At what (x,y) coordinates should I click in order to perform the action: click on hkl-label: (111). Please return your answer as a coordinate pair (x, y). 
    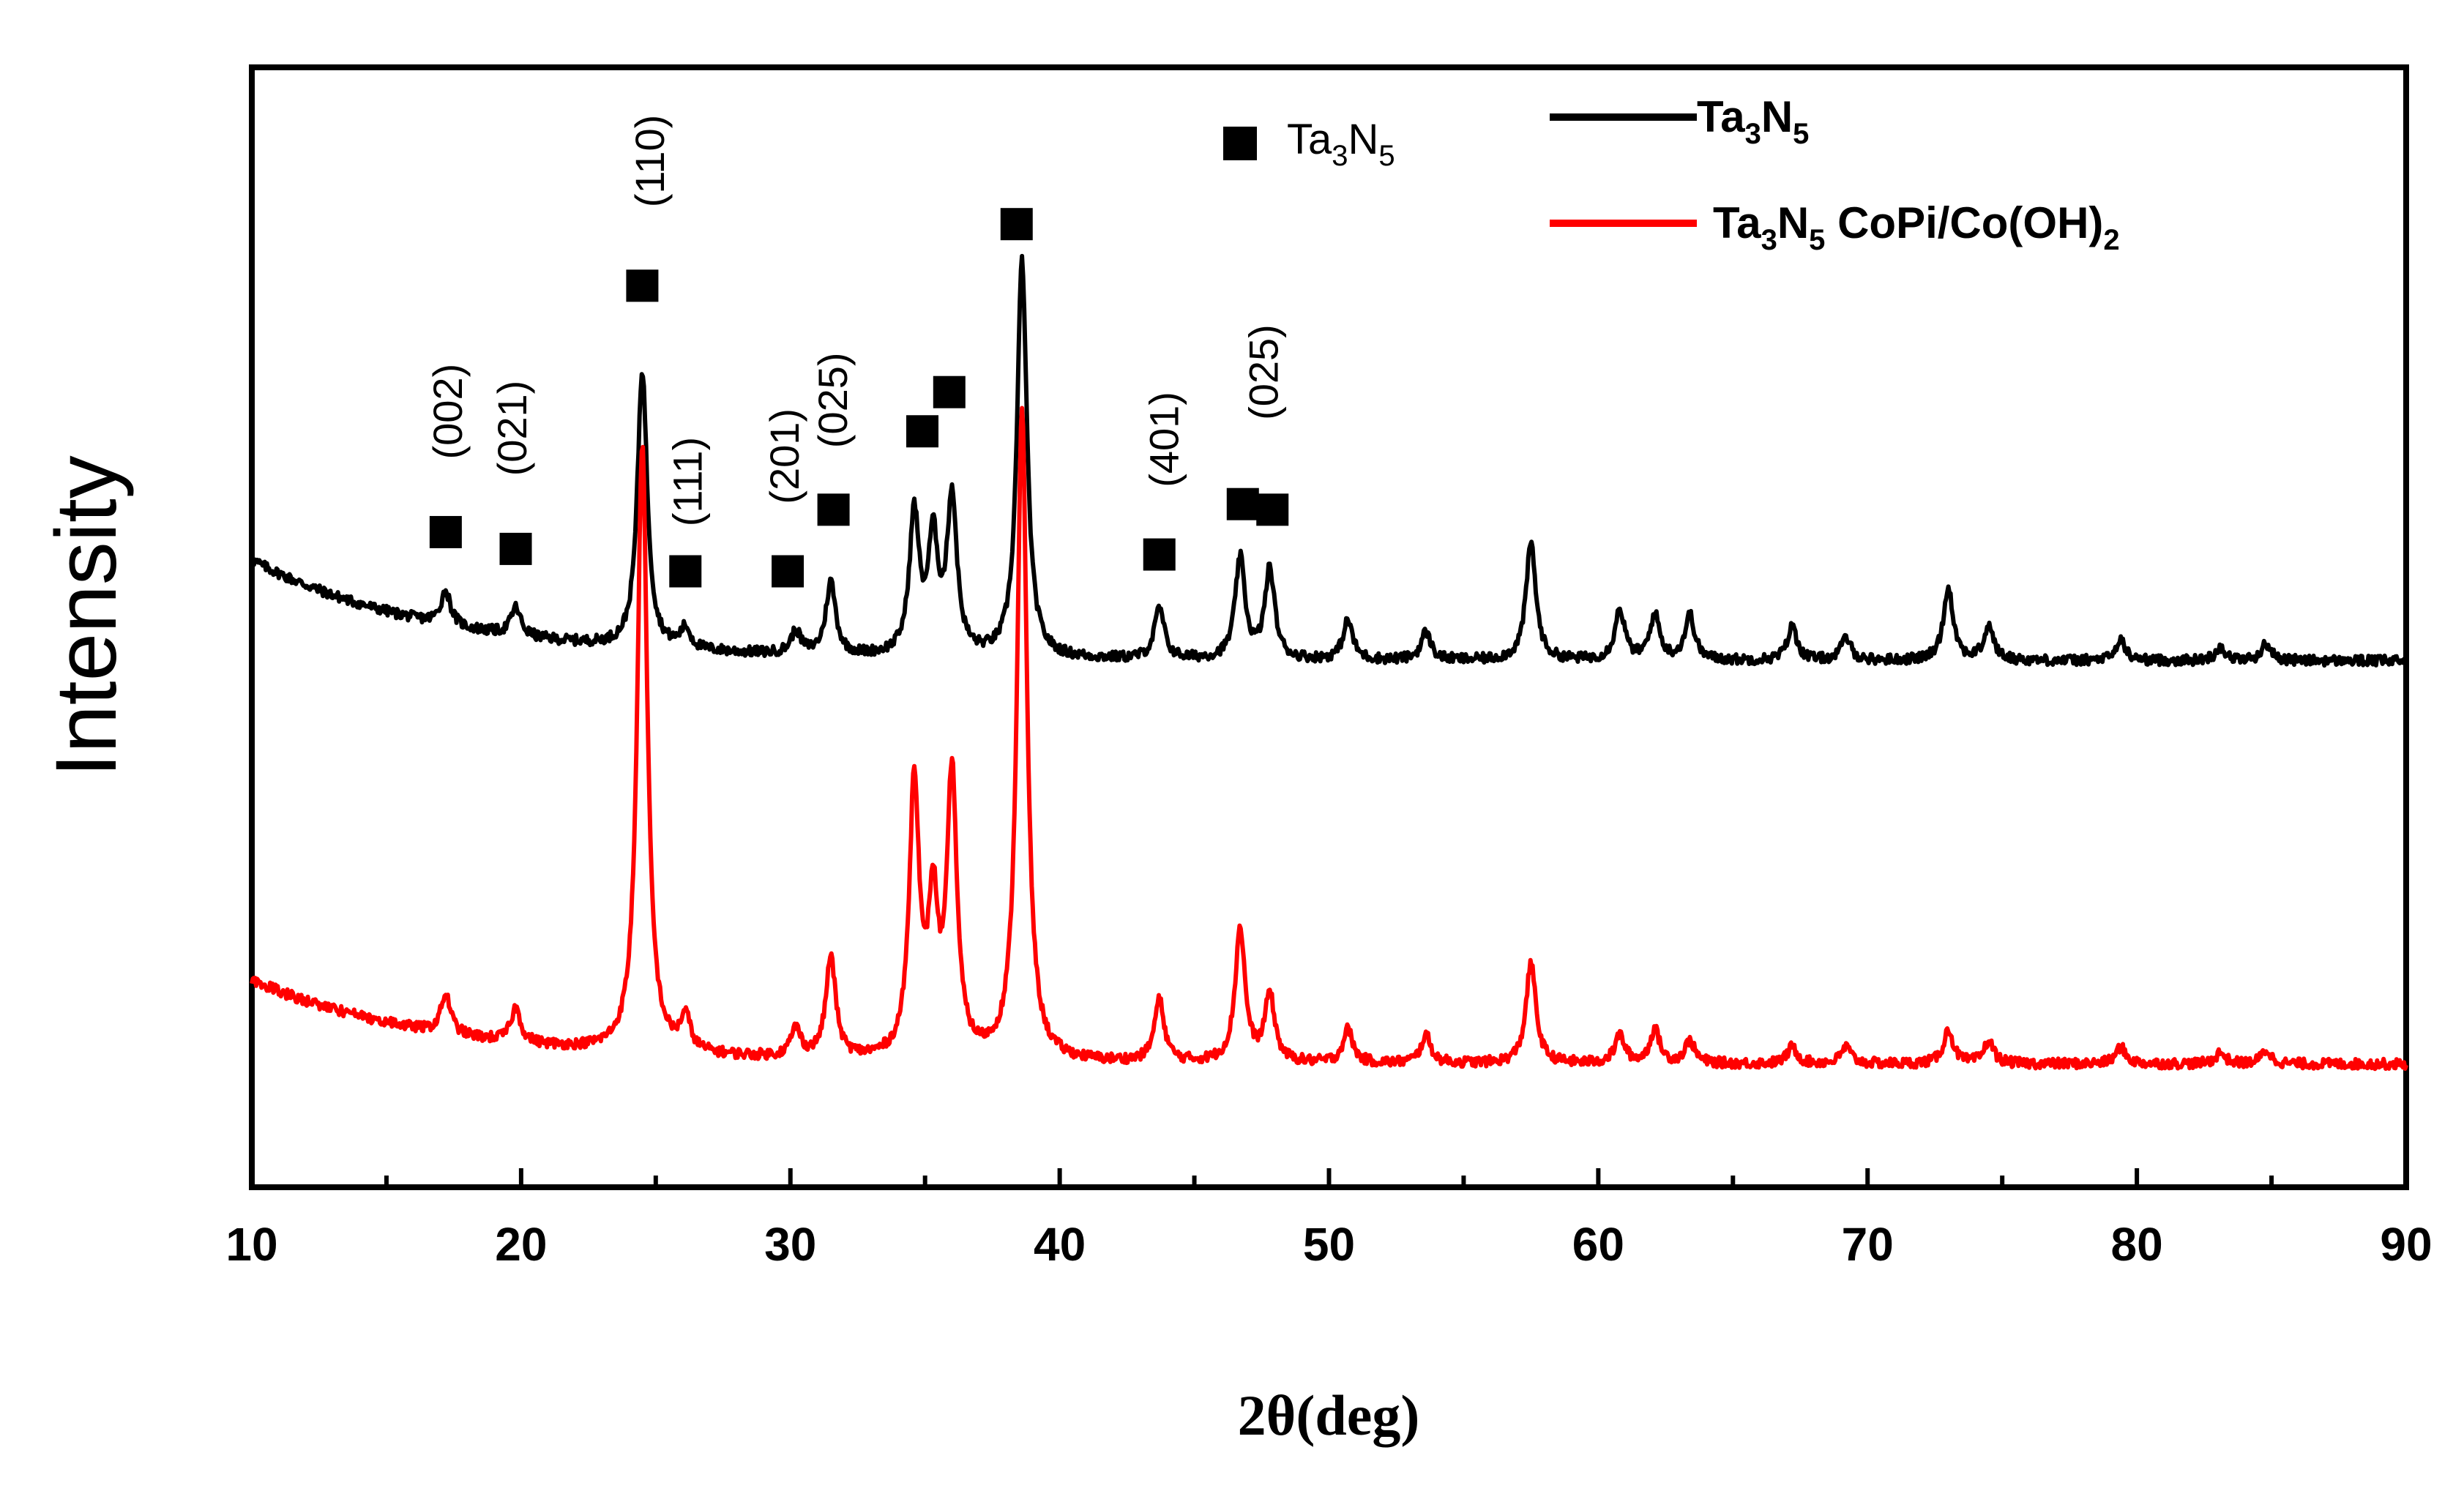
    Looking at the image, I should click on (687, 481).